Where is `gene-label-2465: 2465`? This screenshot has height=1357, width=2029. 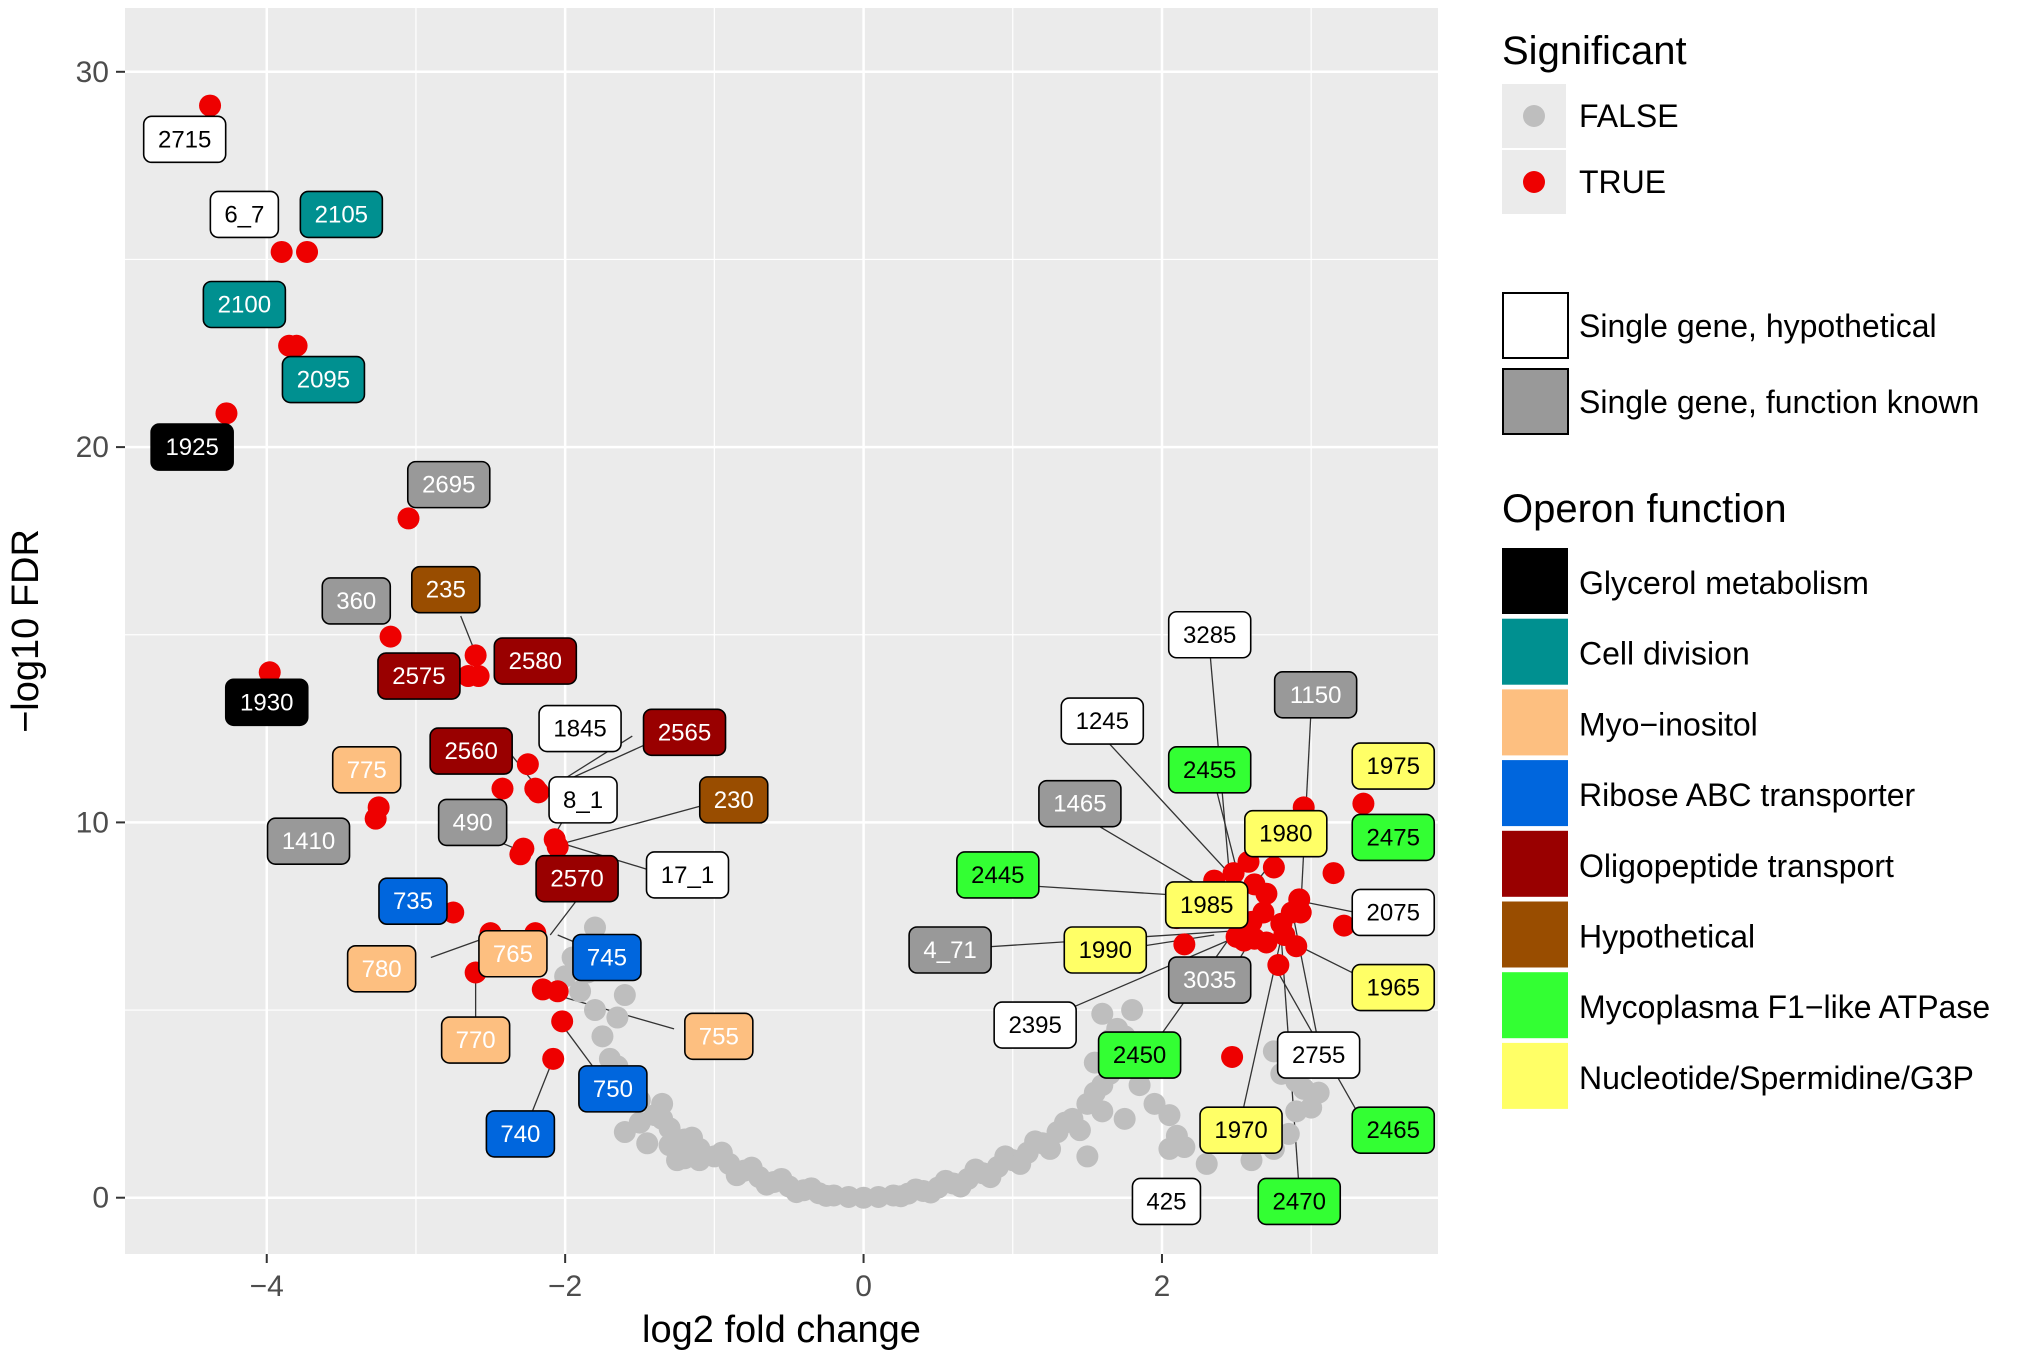
gene-label-2465: 2465 is located at coordinates (1393, 1130).